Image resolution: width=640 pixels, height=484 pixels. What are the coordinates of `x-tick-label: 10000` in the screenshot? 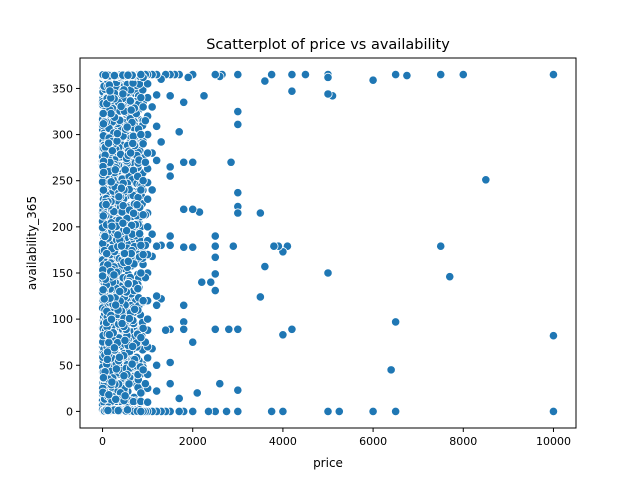 It's located at (553, 441).